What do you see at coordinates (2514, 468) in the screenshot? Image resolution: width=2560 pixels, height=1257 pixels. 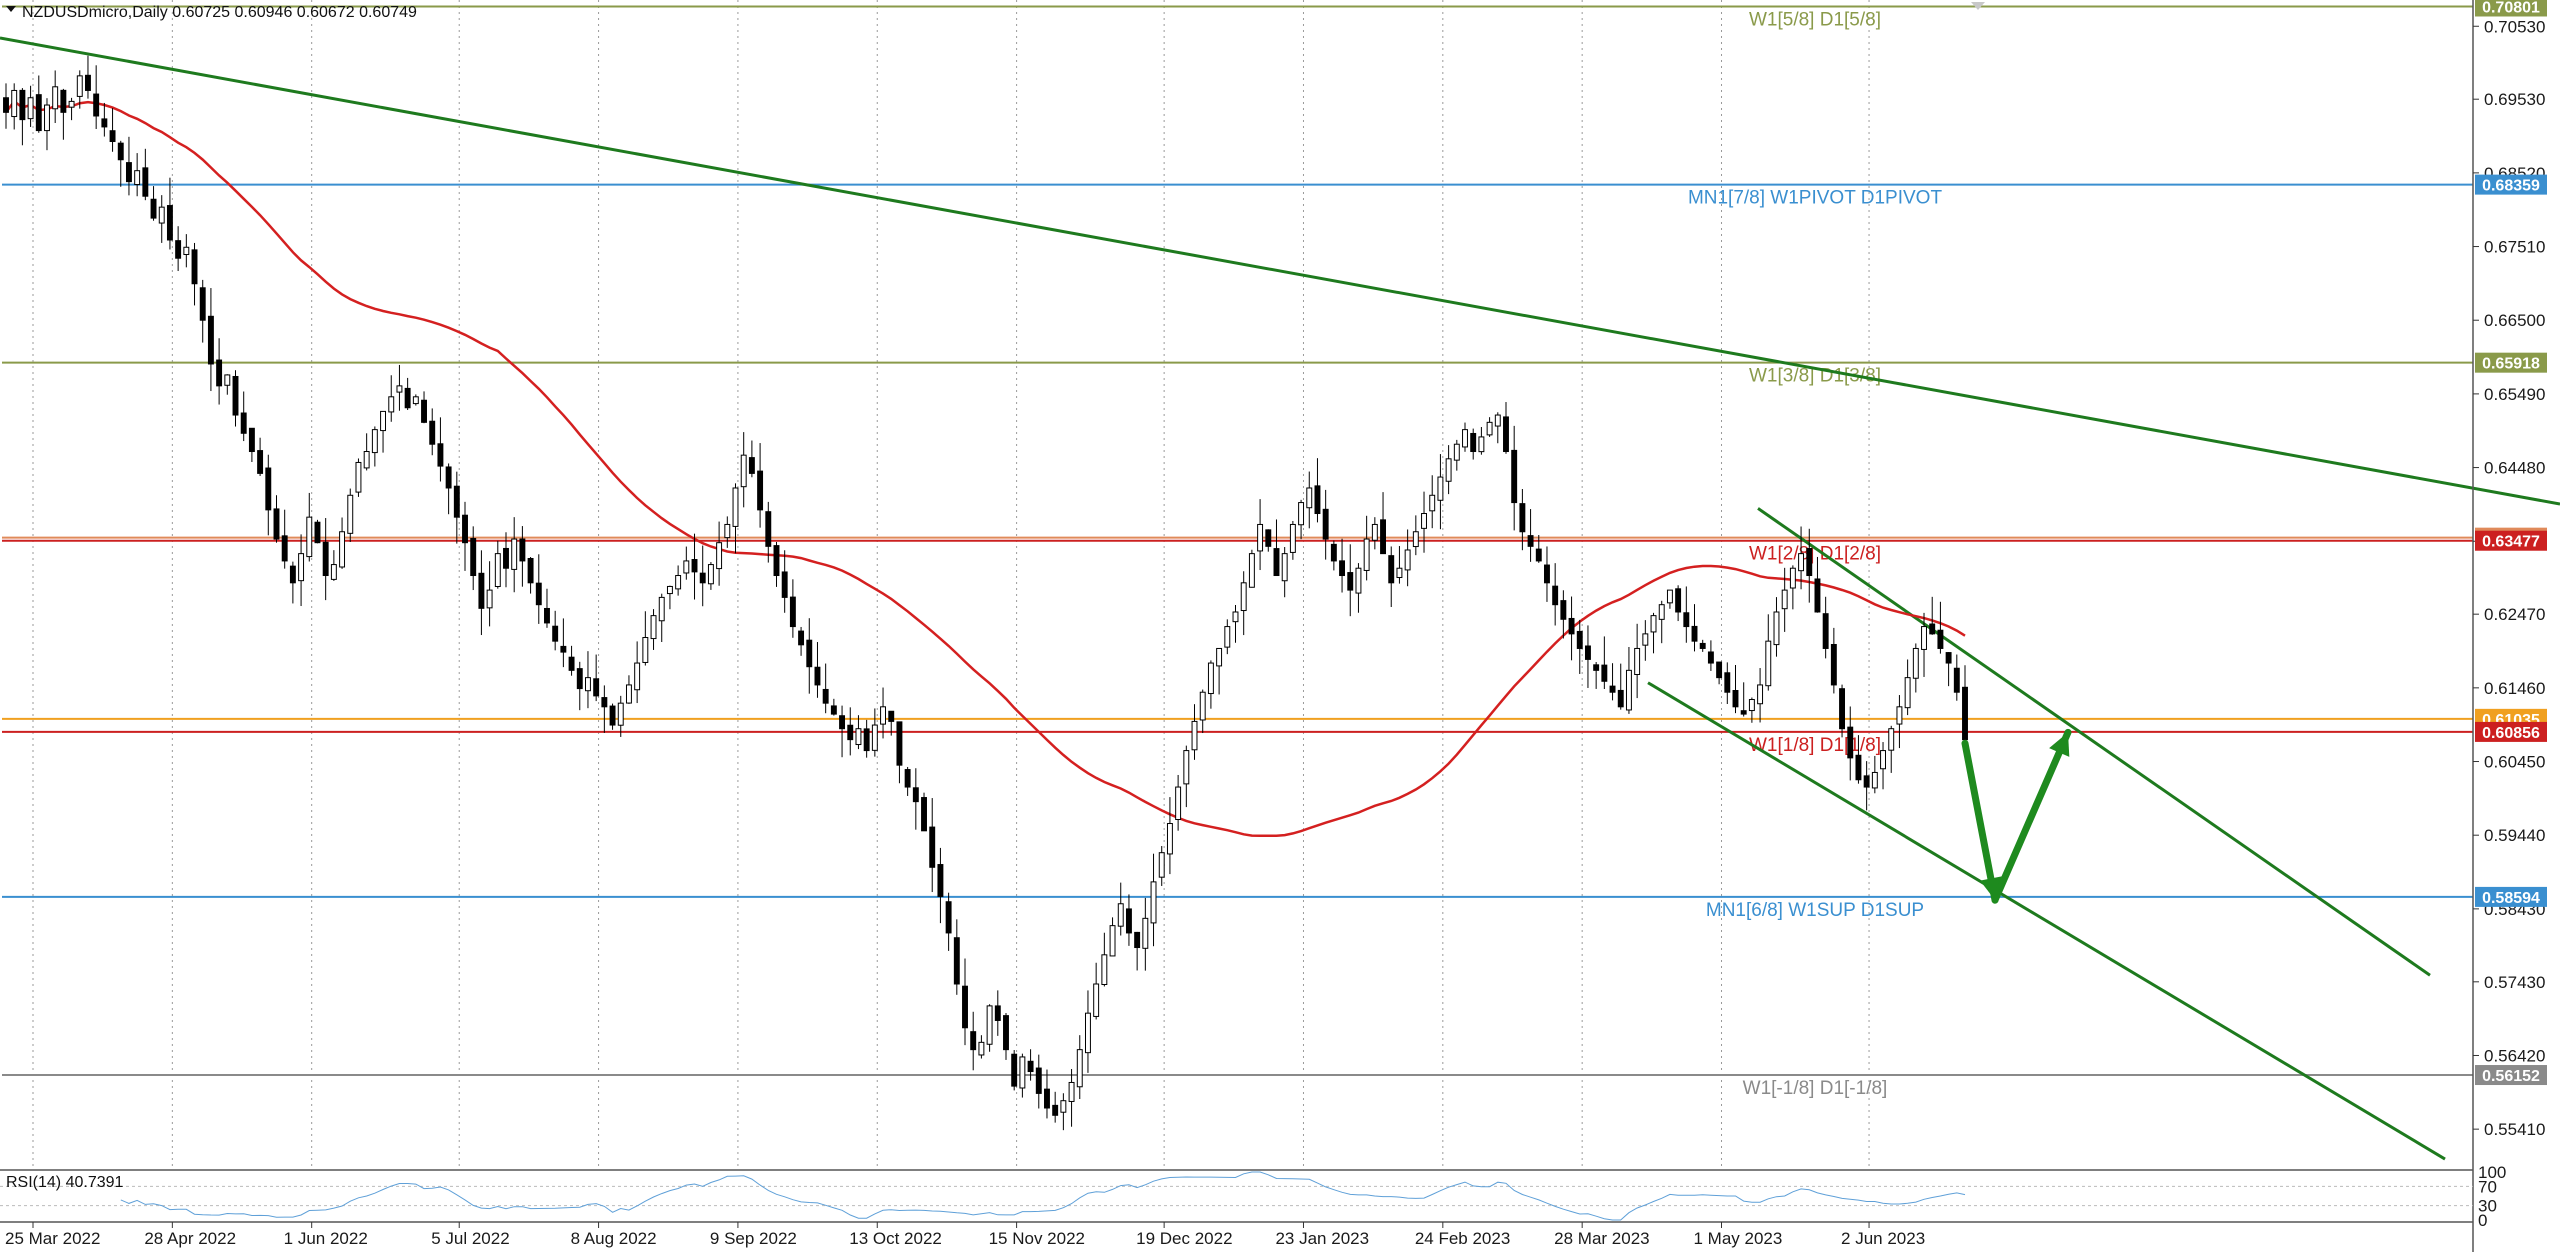 I see `y-tick-label: 0.64480` at bounding box center [2514, 468].